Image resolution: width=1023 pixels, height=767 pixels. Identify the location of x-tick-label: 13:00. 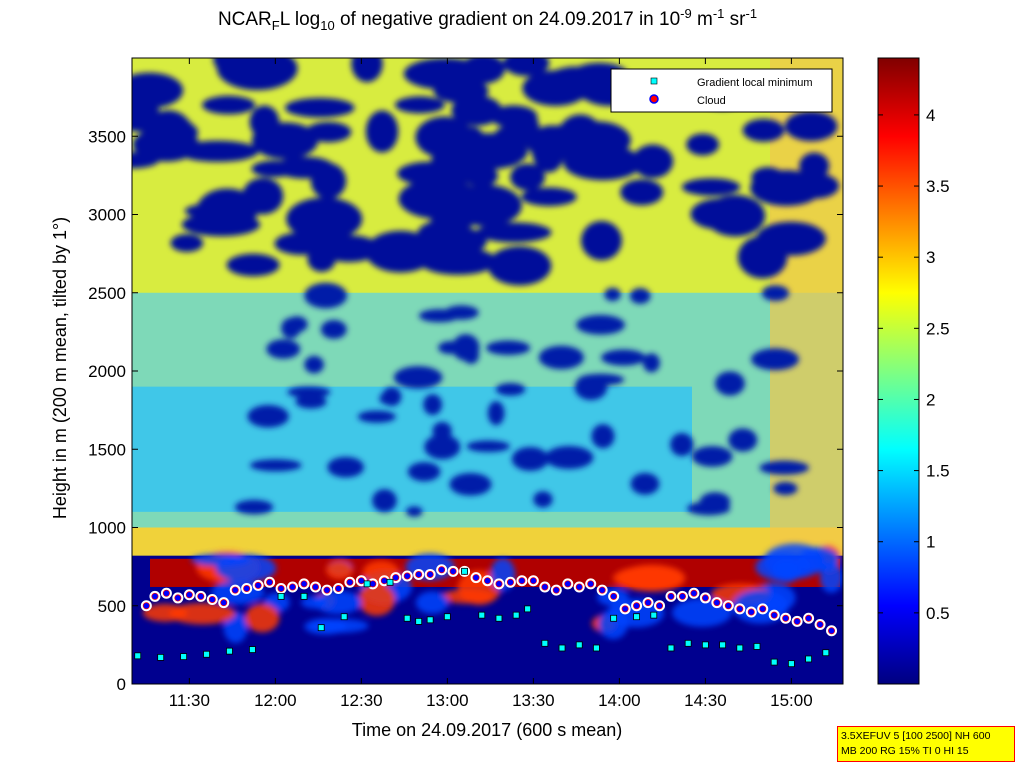
(447, 700).